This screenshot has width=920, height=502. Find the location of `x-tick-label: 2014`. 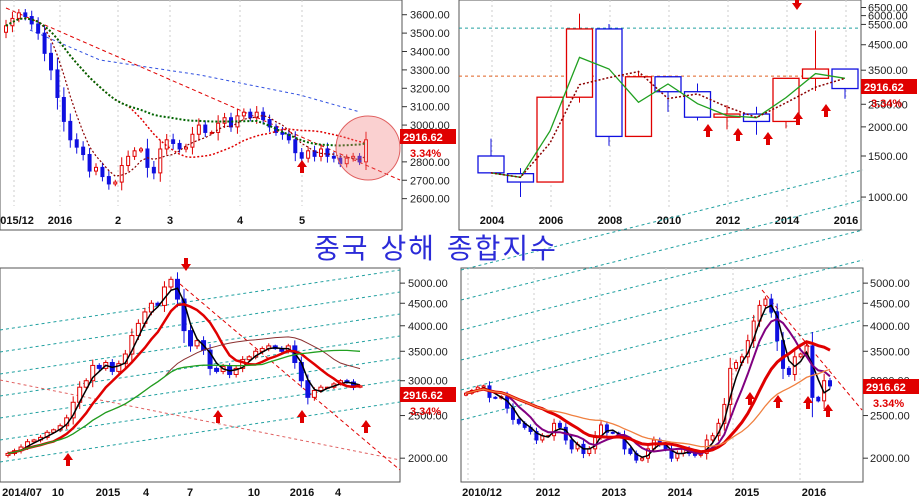

x-tick-label: 2014 is located at coordinates (787, 221).